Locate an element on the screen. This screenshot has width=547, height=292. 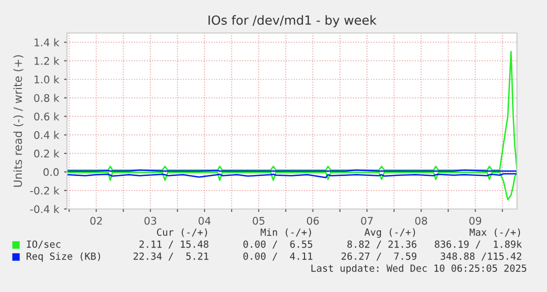
text: 22.34 / 5.21 is located at coordinates (171, 256).